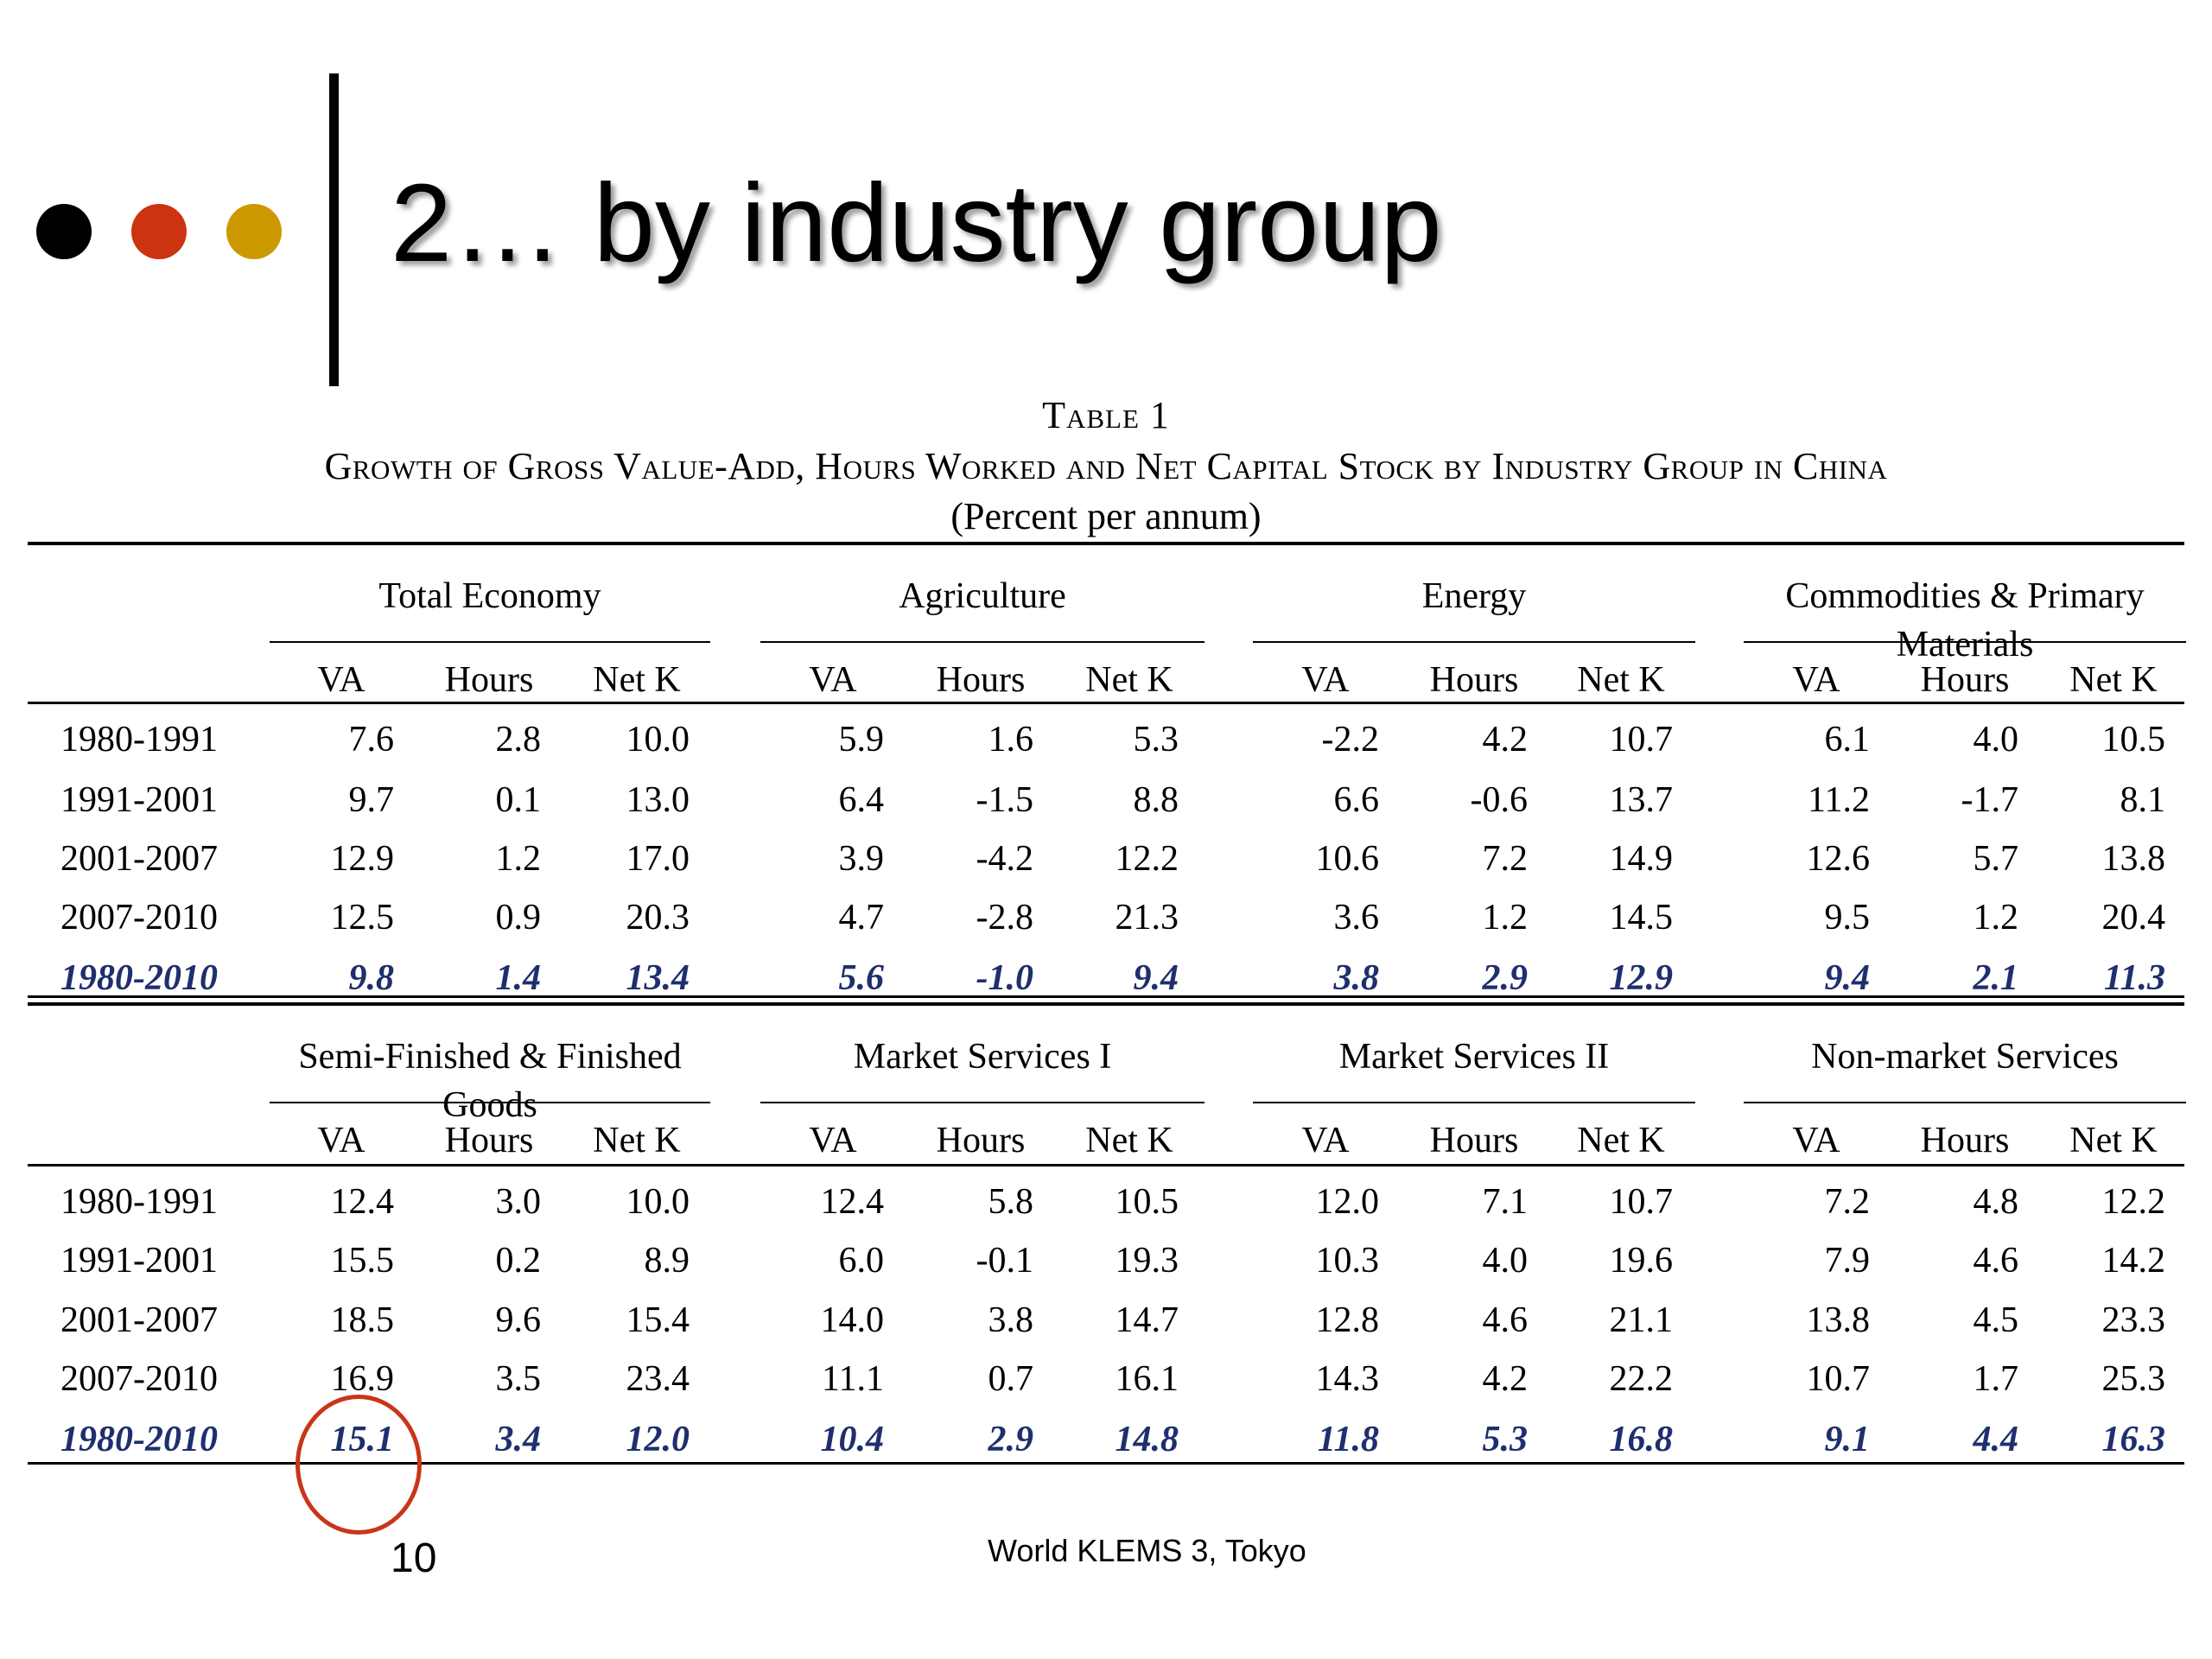  Describe the element at coordinates (518, 1261) in the screenshot. I see `table-cell: 0.2` at that location.